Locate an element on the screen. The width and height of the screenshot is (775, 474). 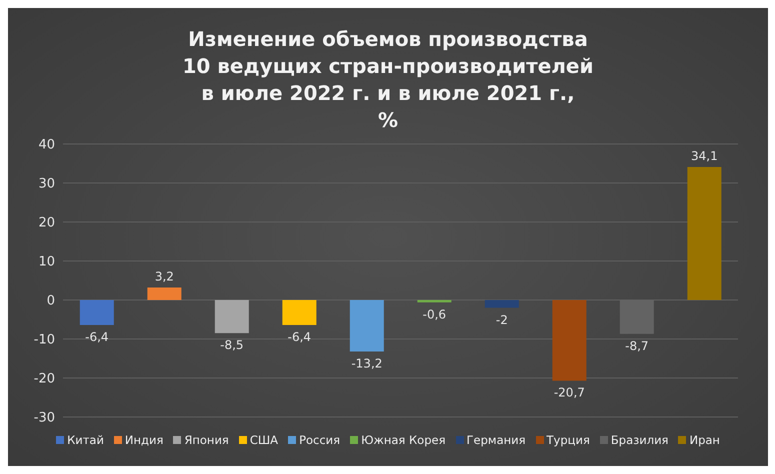
data-label: -2 is located at coordinates (502, 319).